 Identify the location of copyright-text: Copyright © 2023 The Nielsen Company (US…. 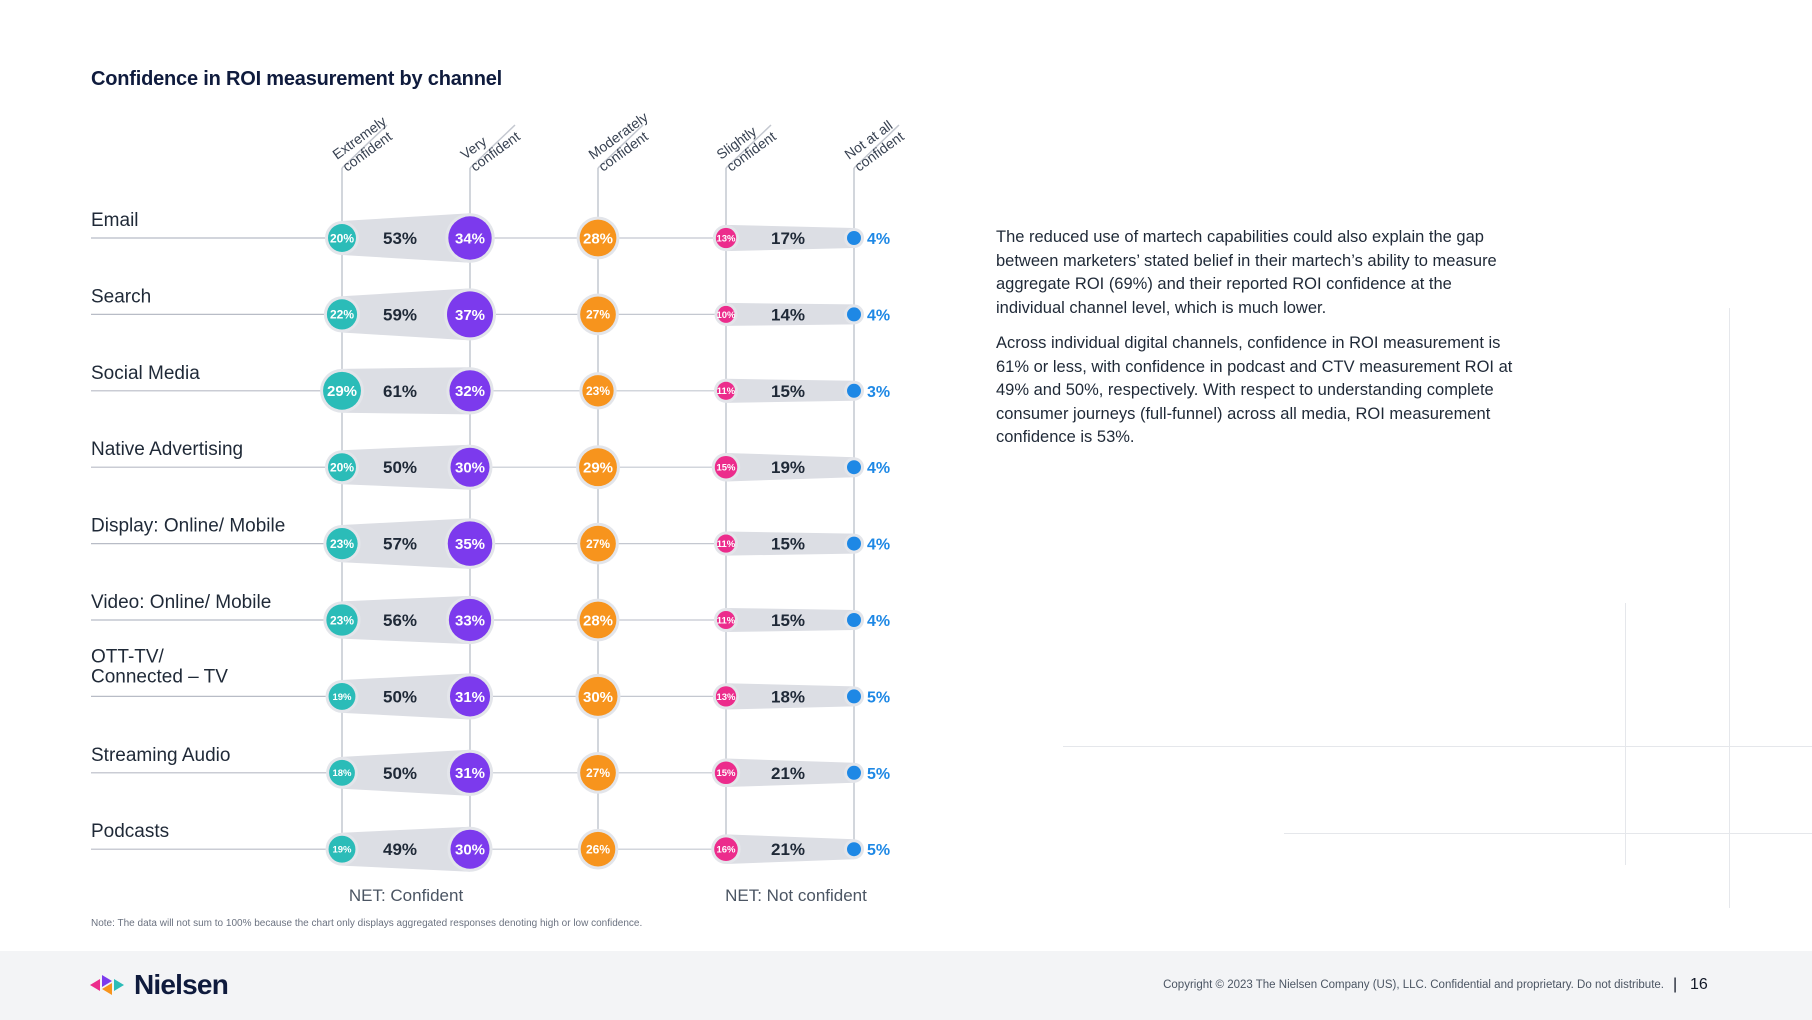
(1413, 985).